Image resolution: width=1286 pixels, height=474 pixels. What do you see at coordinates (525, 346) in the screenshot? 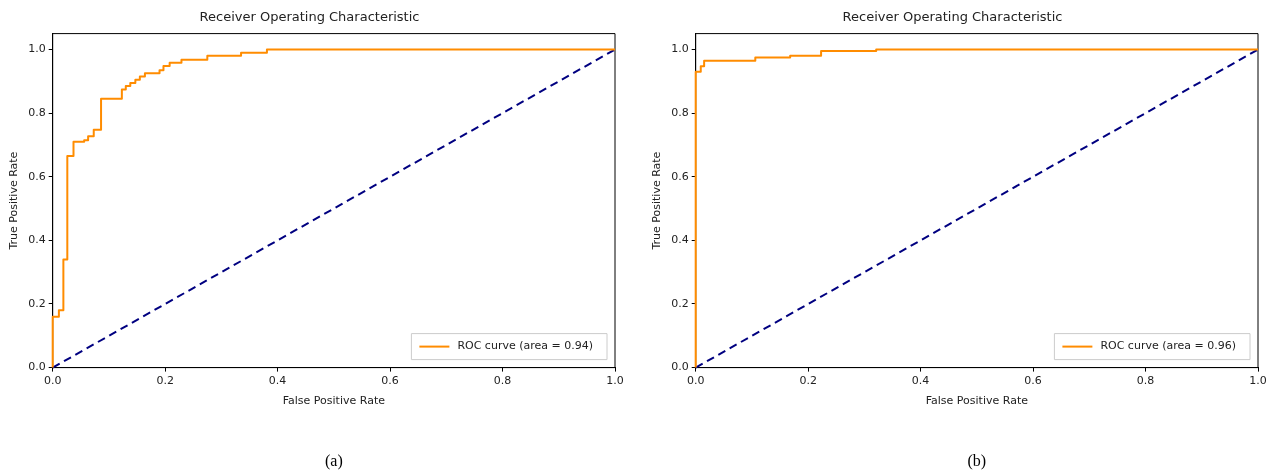
I see `legend-label: ROC curve (area = 0.94)` at bounding box center [525, 346].